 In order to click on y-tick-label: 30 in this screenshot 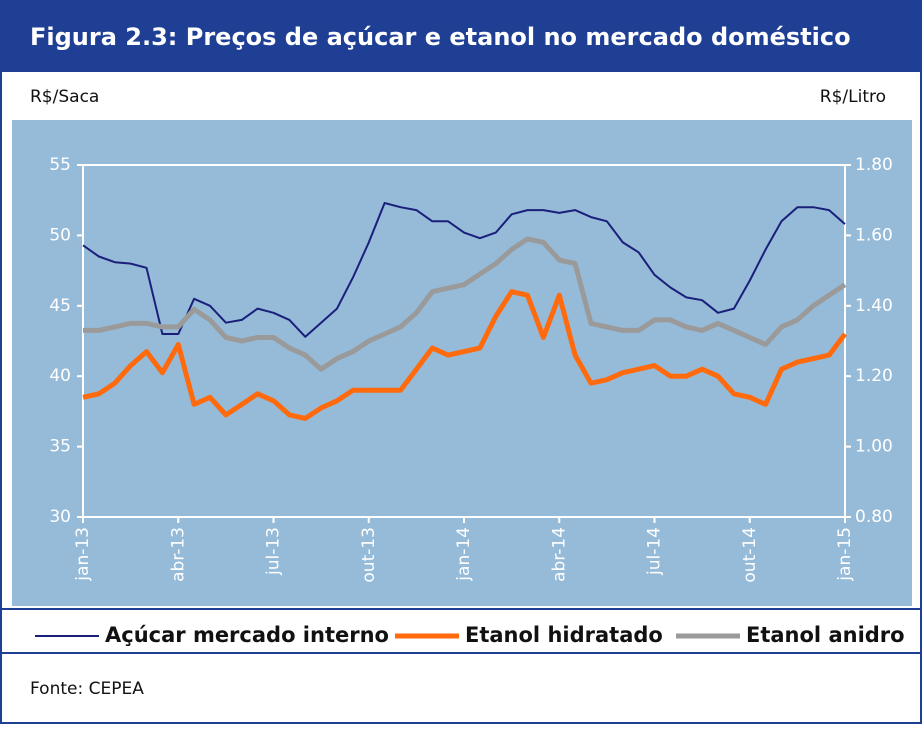, I will do `click(60, 517)`.